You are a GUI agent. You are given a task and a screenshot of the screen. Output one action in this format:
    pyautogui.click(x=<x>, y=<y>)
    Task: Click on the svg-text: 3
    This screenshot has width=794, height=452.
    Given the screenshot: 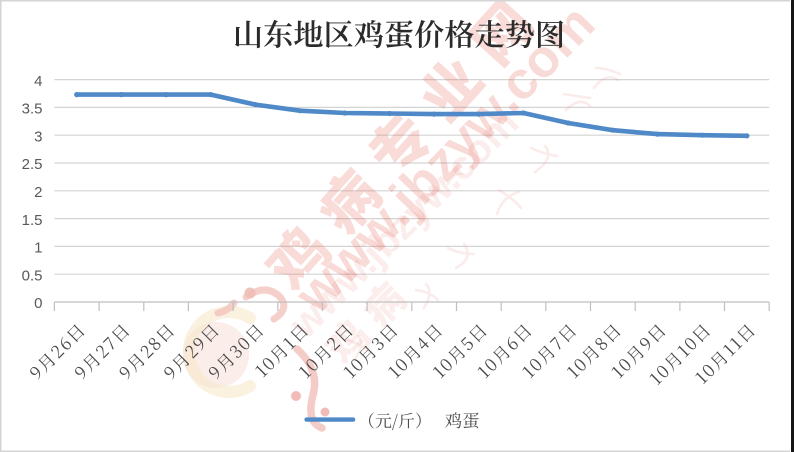 What is the action you would take?
    pyautogui.click(x=38, y=136)
    